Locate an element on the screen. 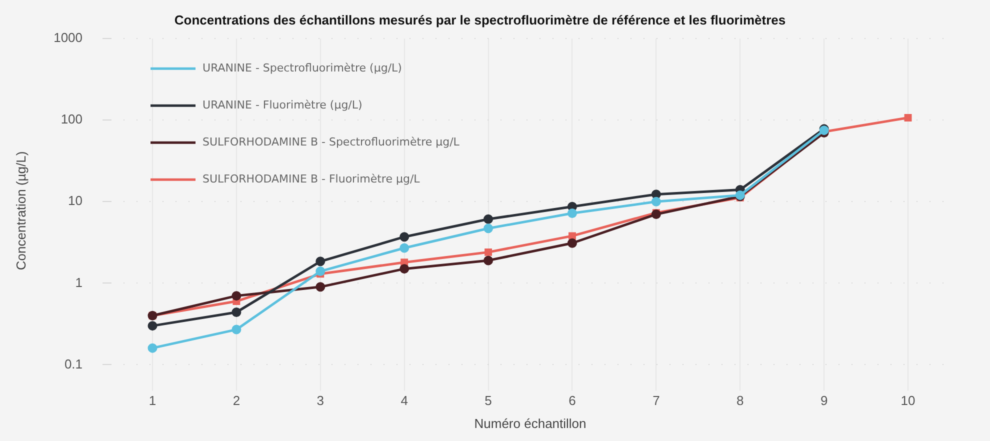  x-tick-label: 9 is located at coordinates (824, 400).